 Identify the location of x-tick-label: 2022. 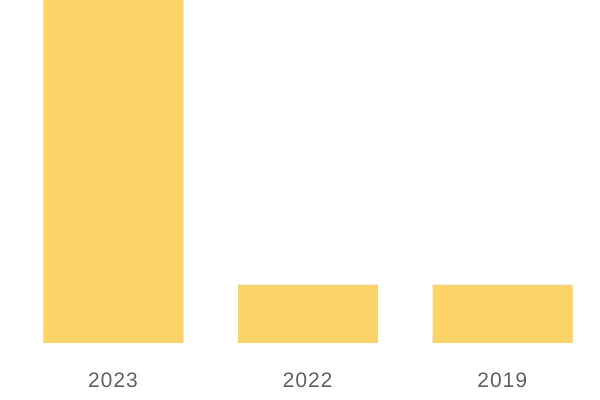
(308, 380).